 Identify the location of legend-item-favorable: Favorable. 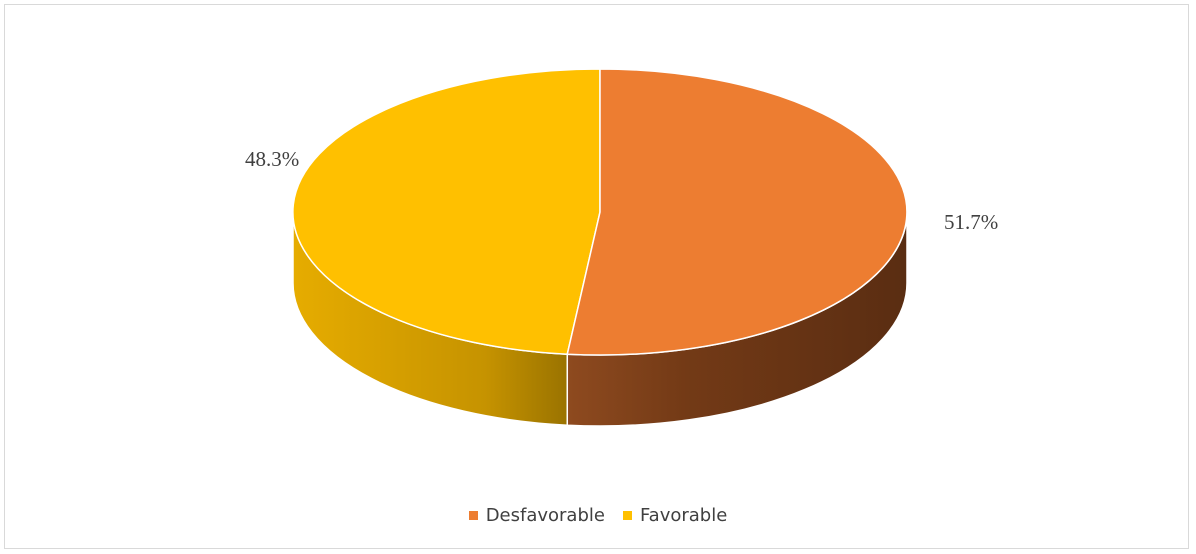
(675, 515).